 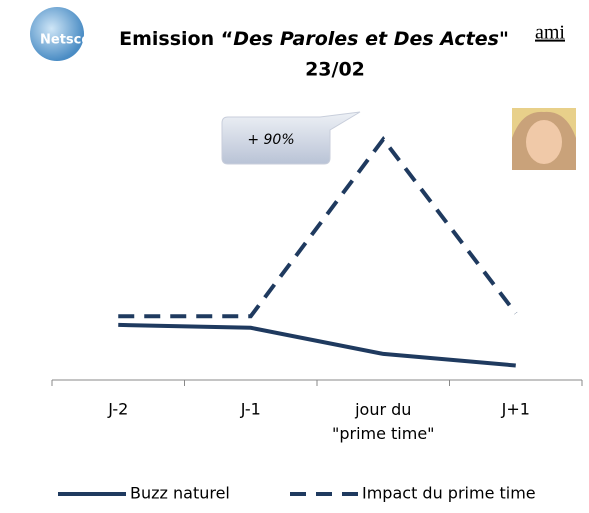 I want to click on title-part: Des Paroles et Des Actes, so click(x=366, y=39).